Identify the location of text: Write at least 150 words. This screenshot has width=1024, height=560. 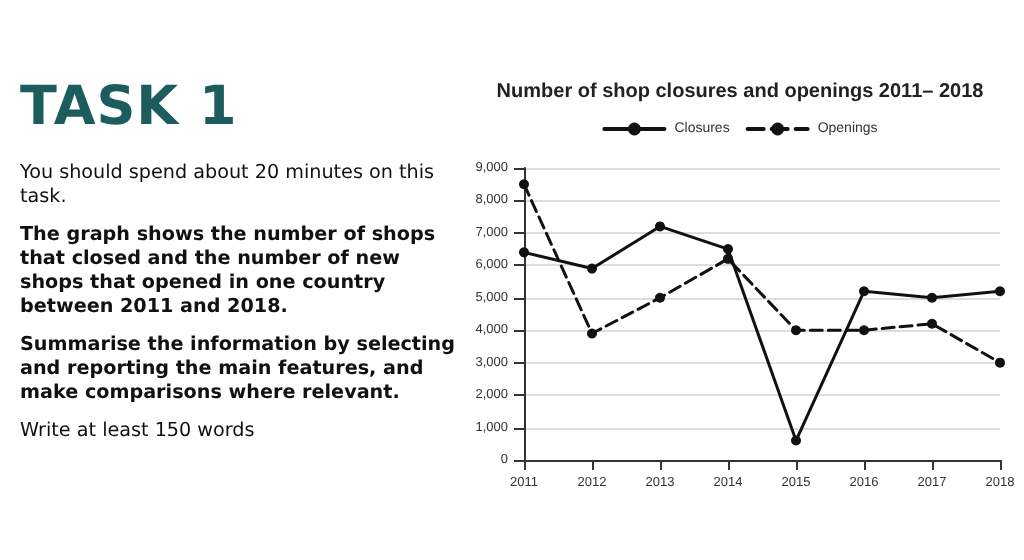
(138, 432).